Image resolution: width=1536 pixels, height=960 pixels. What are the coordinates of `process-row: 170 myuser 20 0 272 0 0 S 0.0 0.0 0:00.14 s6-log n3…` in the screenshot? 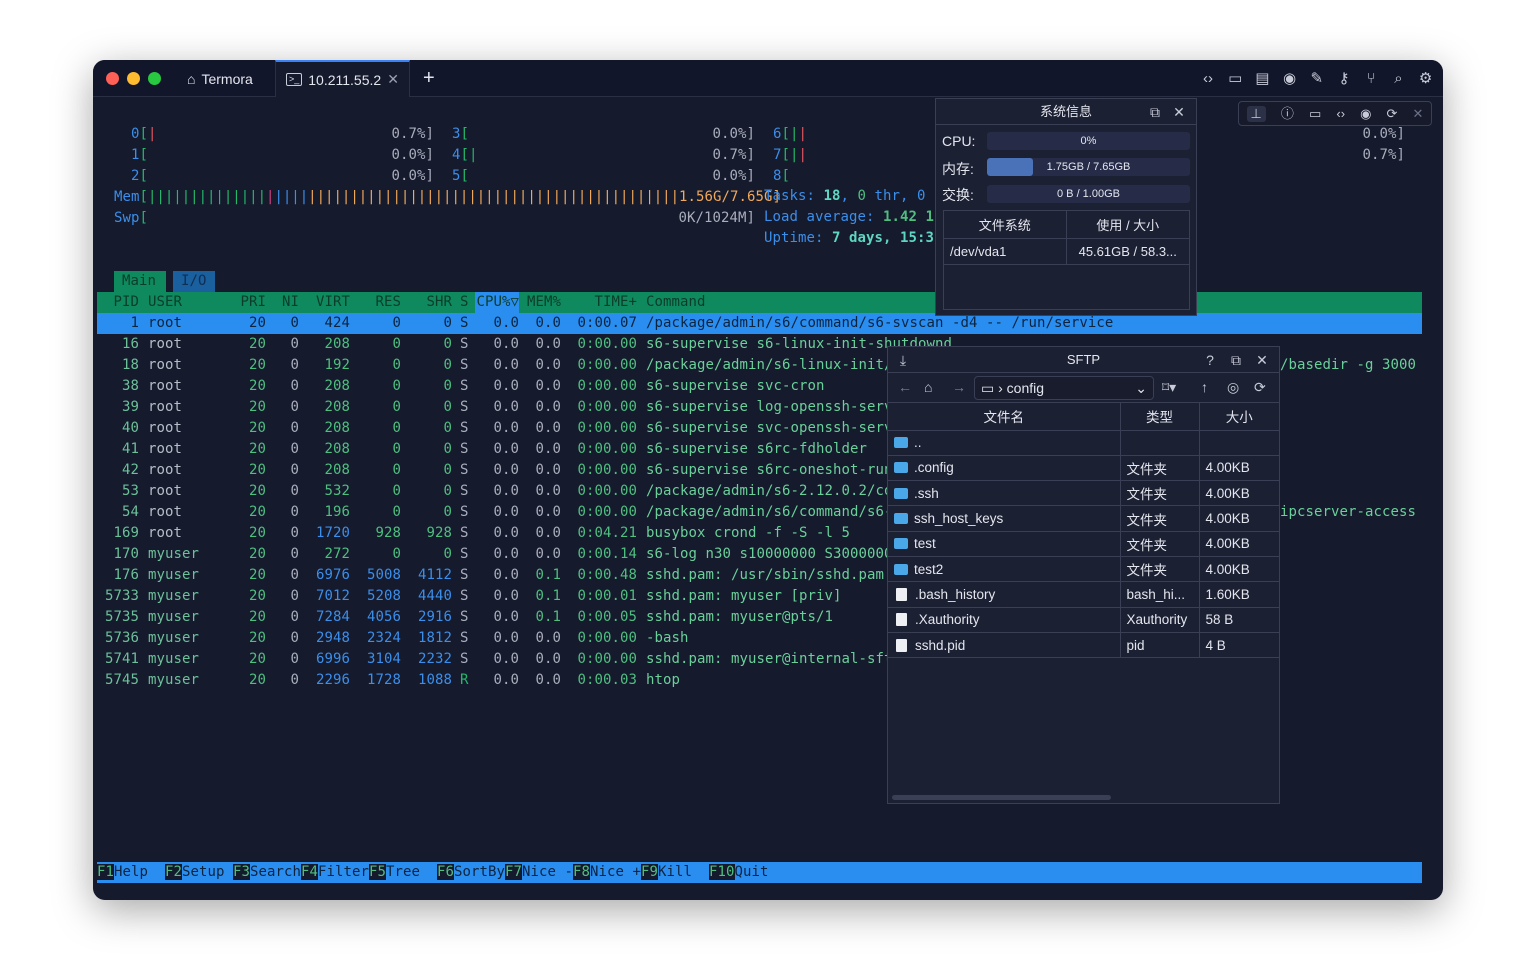 It's located at (759, 554).